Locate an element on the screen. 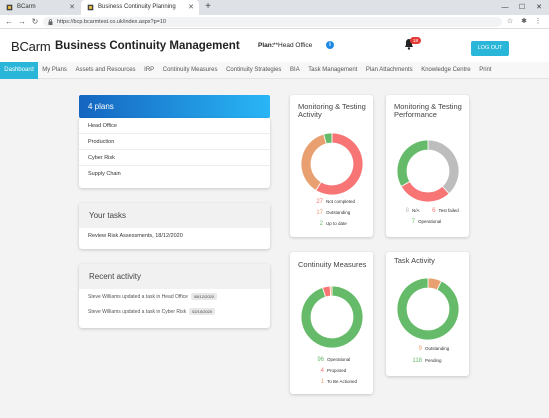  legend-row: 8 N/A 6 Test failed is located at coordinates (429, 211).